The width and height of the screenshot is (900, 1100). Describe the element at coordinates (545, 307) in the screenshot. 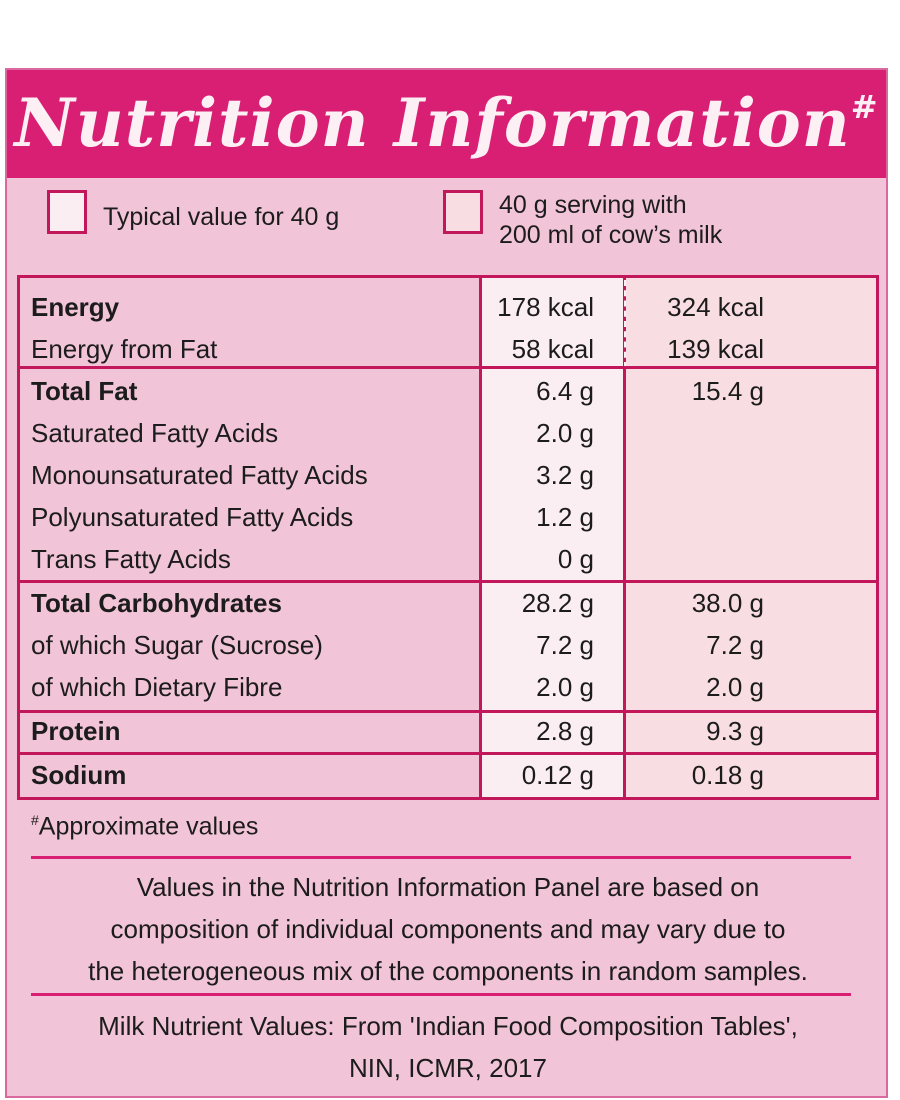

I see `row-value-energy-40g: 178 kcal` at that location.